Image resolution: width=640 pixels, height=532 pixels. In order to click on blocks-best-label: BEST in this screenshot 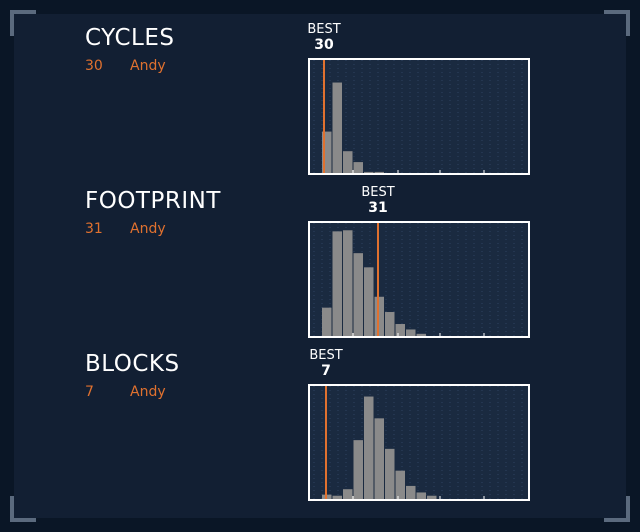, I will do `click(326, 355)`.